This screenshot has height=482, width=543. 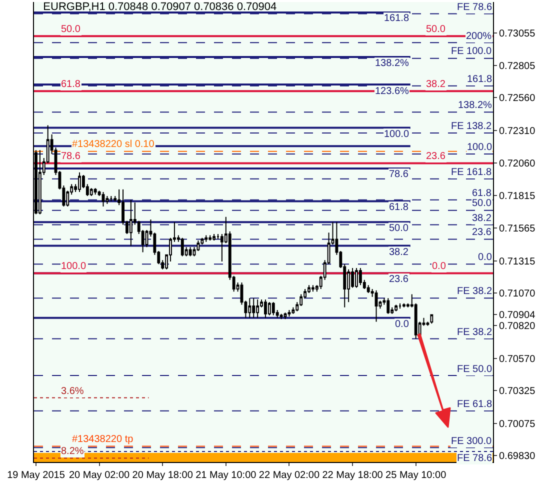 I want to click on y-tick-label: 0.70075, so click(x=517, y=424).